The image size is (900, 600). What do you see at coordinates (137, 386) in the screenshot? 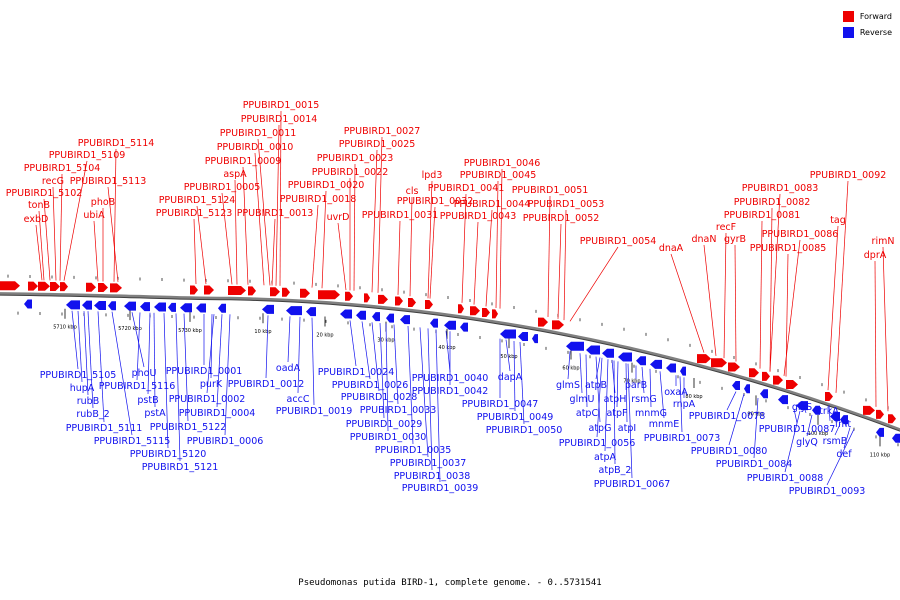
I see `reverse-gene-label: PPUBIRD1_5116` at bounding box center [137, 386].